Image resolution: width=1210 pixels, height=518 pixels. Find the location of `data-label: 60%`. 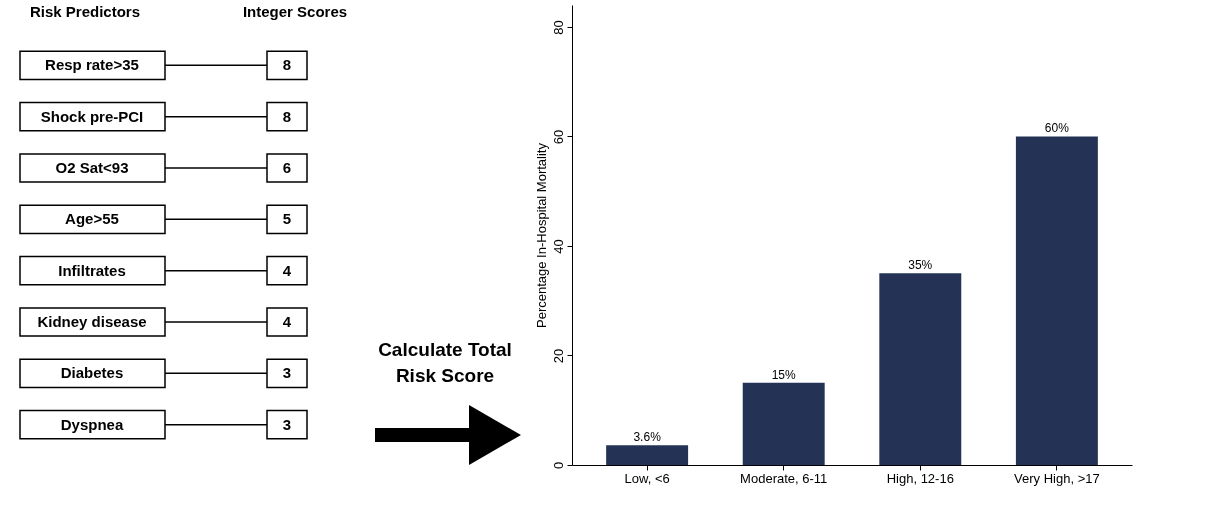

data-label: 60% is located at coordinates (1057, 128).